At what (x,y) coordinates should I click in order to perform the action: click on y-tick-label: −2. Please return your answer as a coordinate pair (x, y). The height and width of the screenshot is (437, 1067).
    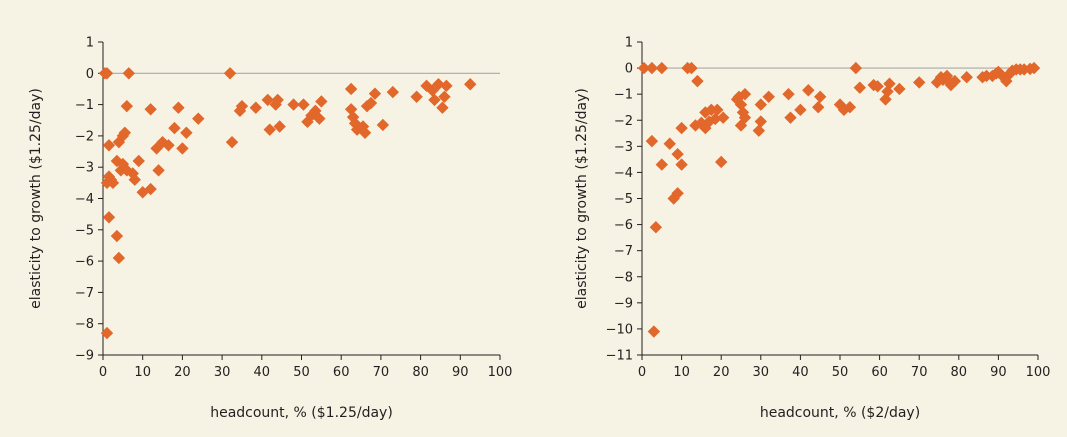
    Looking at the image, I should click on (84, 136).